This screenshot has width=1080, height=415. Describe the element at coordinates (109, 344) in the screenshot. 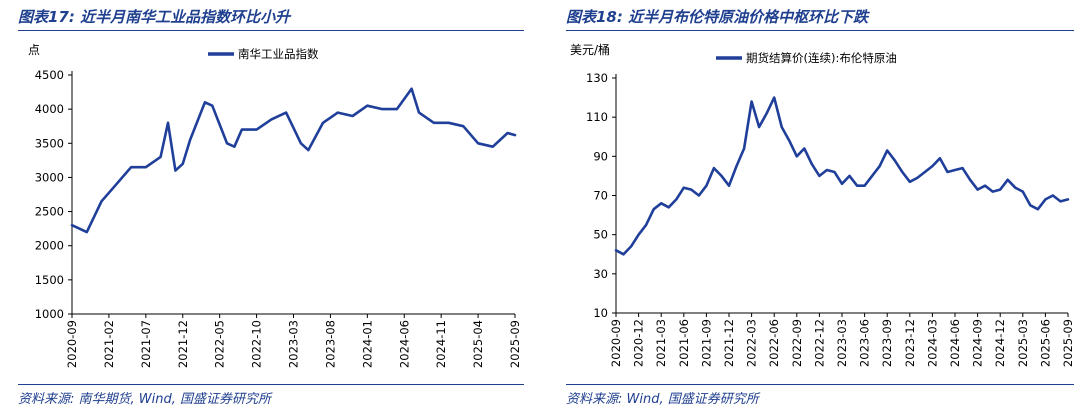

I see `x-tick-label: 2021-02` at that location.